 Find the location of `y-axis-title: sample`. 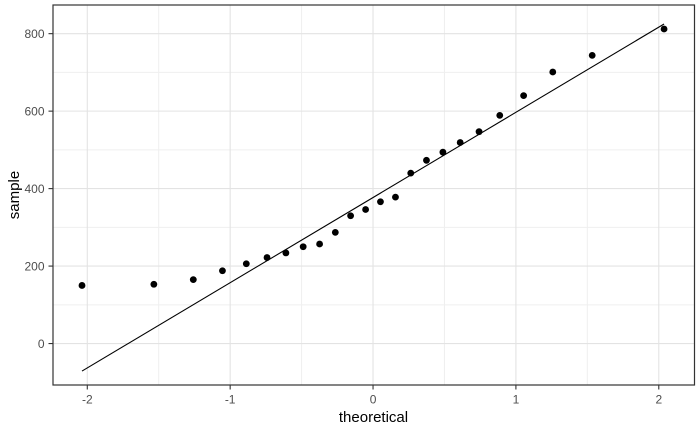

y-axis-title: sample is located at coordinates (14, 195).